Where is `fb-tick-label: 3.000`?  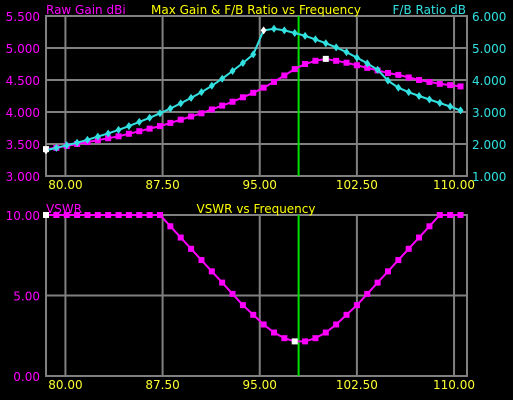
fb-tick-label: 3.000 is located at coordinates (489, 113).